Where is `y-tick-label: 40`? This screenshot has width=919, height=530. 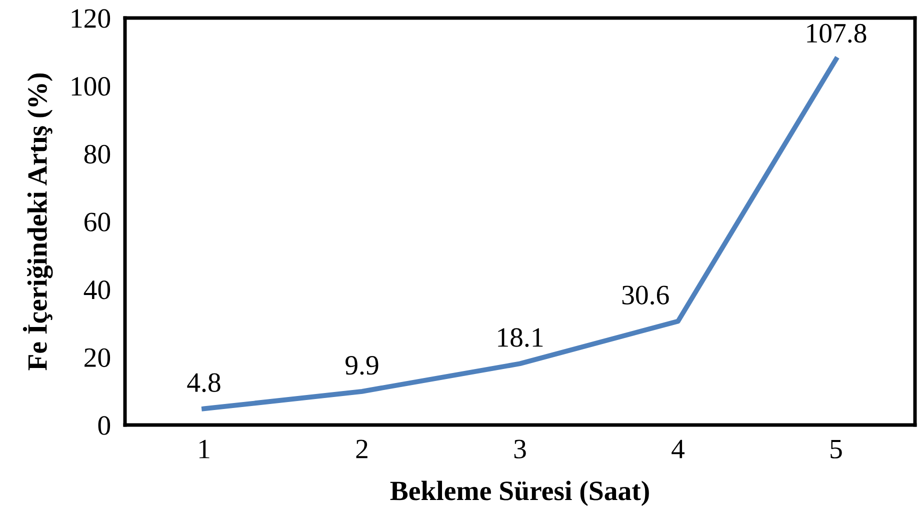 y-tick-label: 40 is located at coordinates (97, 290).